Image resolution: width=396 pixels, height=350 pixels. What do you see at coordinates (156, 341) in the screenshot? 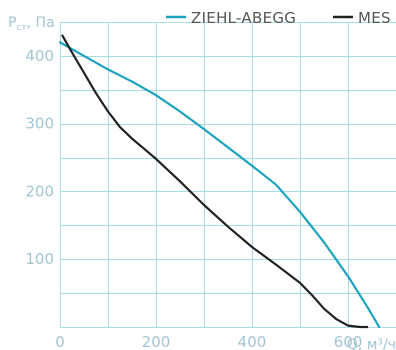
I see `x-tick-label-200: 200` at bounding box center [156, 341].